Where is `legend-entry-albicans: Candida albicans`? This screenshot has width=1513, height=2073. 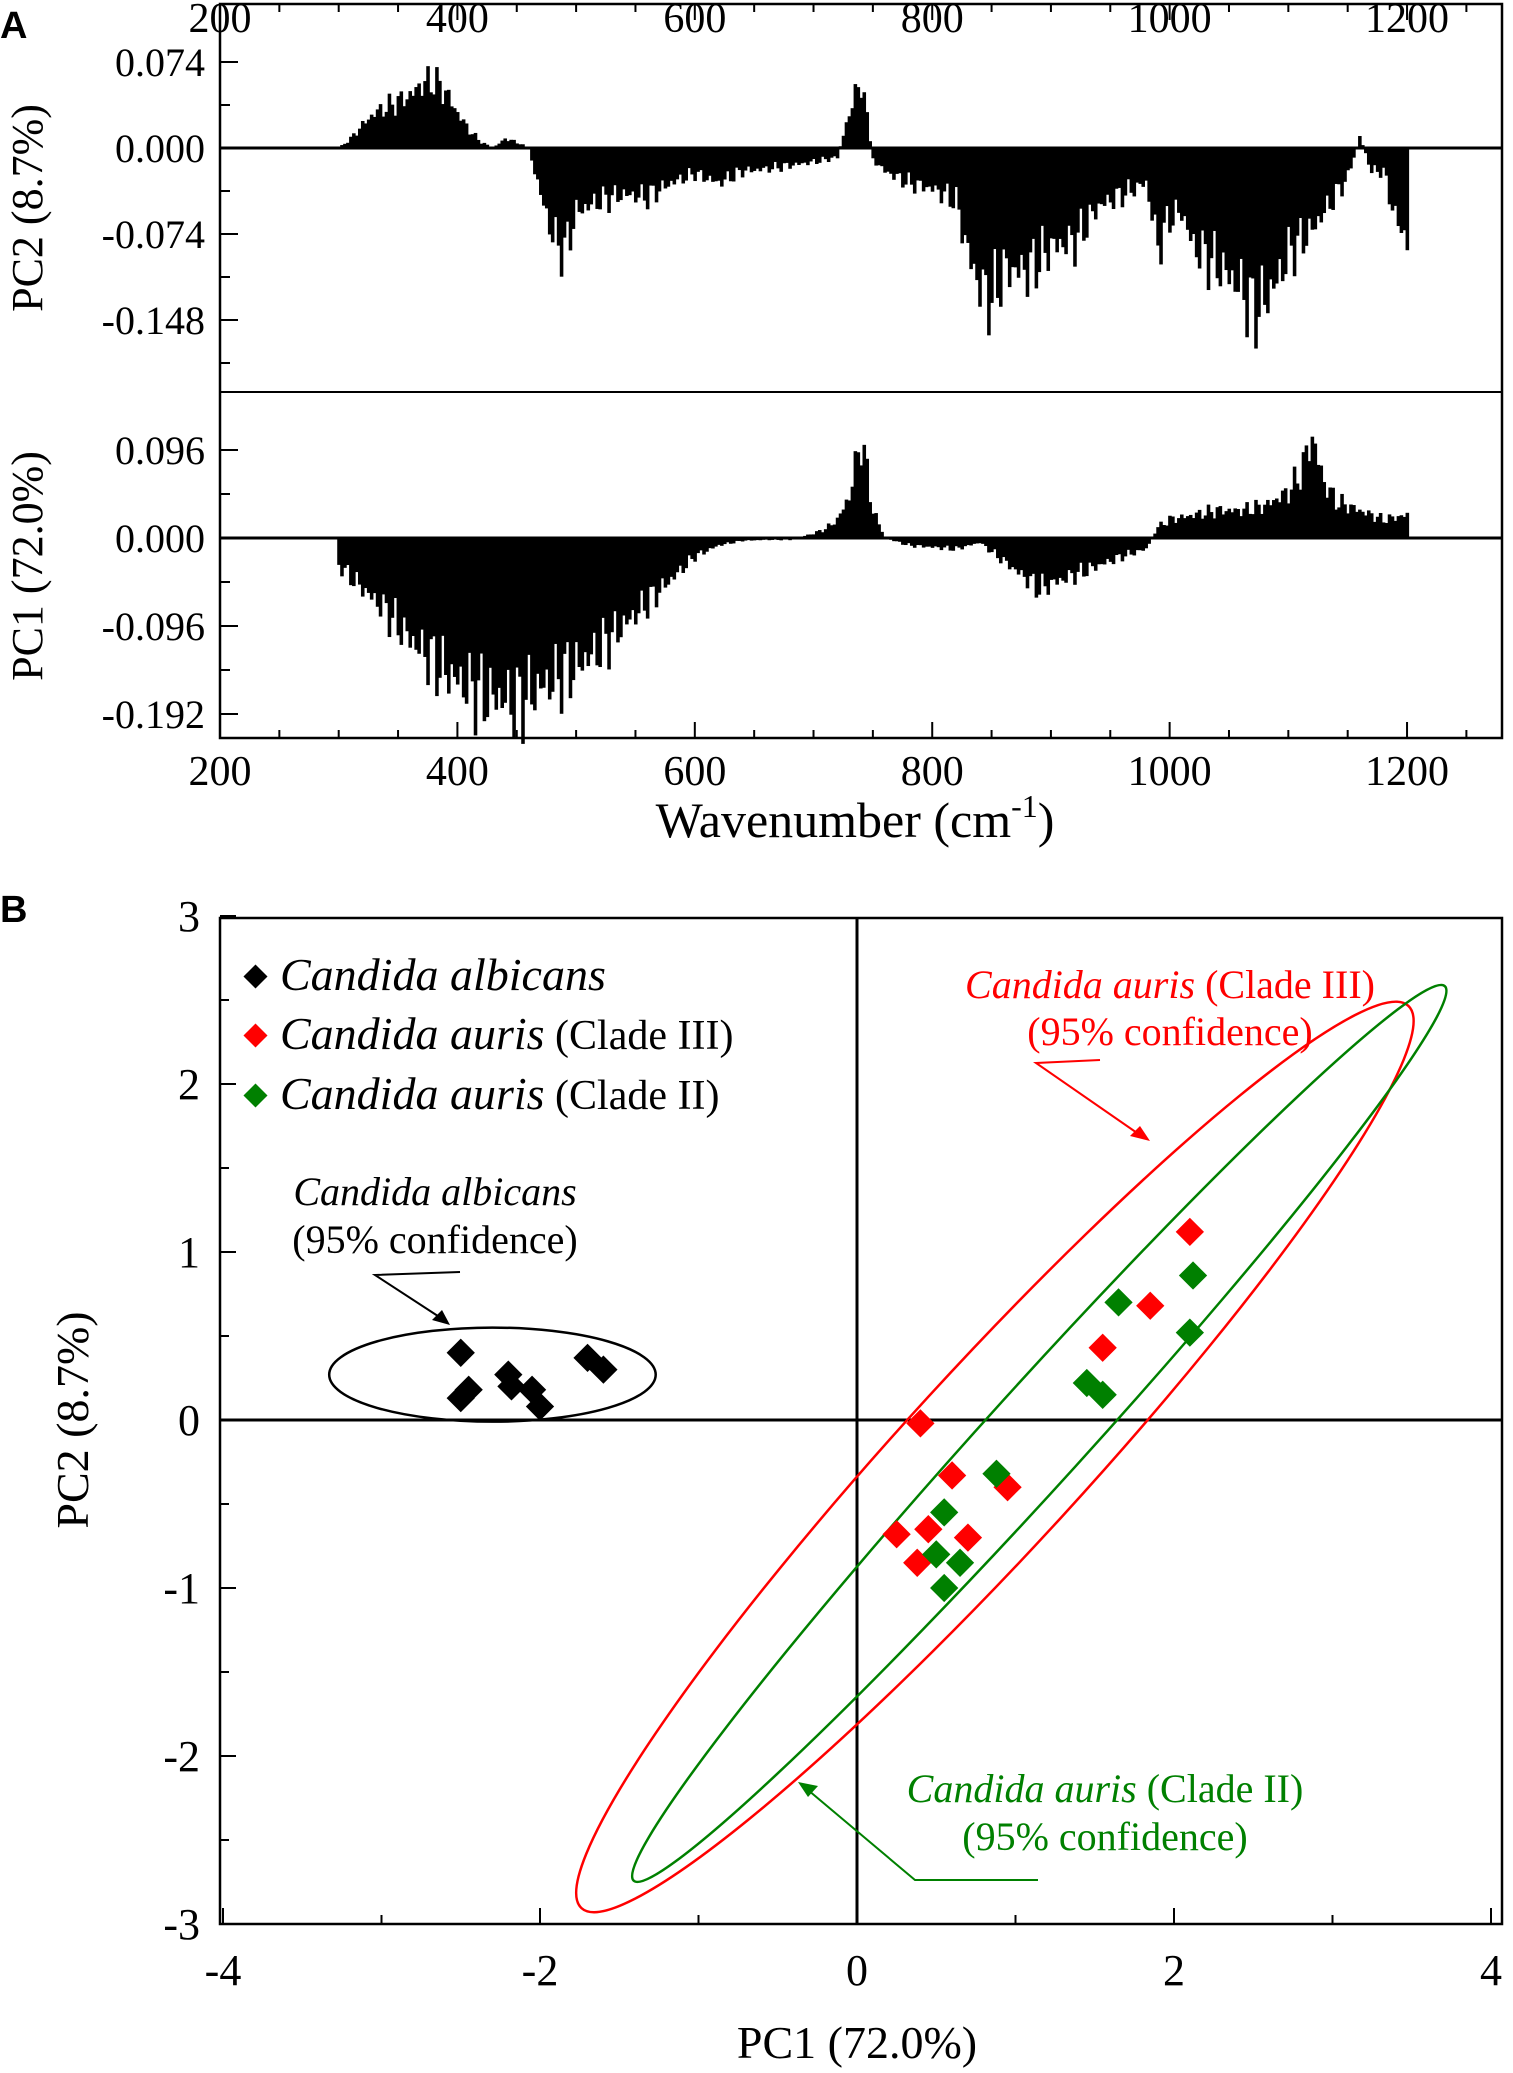
legend-entry-albicans: Candida albicans is located at coordinates (424, 974).